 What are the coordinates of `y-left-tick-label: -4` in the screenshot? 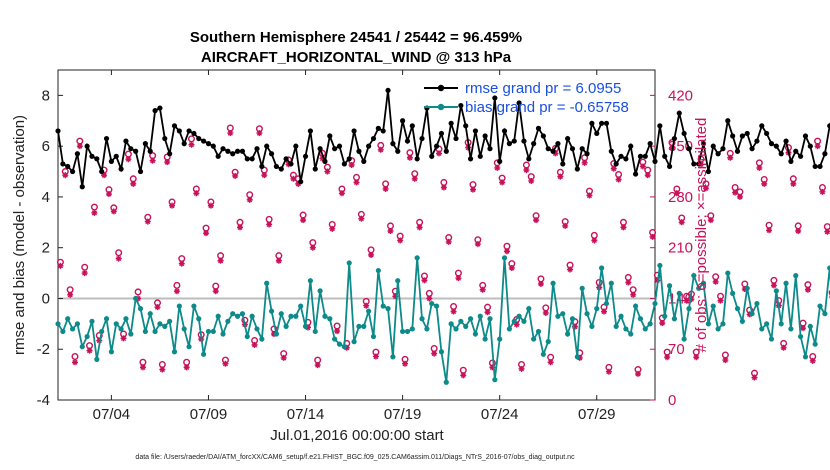 It's located at (43, 400).